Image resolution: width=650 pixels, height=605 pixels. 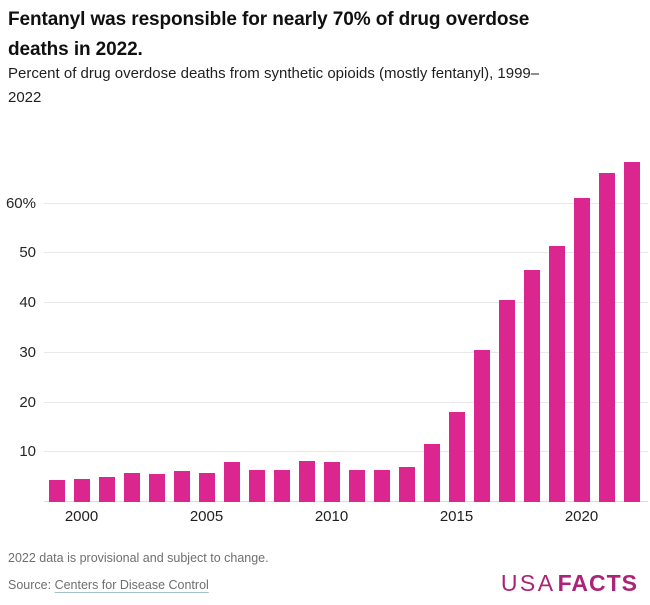 What do you see at coordinates (581, 349) in the screenshot?
I see `bar-2020` at bounding box center [581, 349].